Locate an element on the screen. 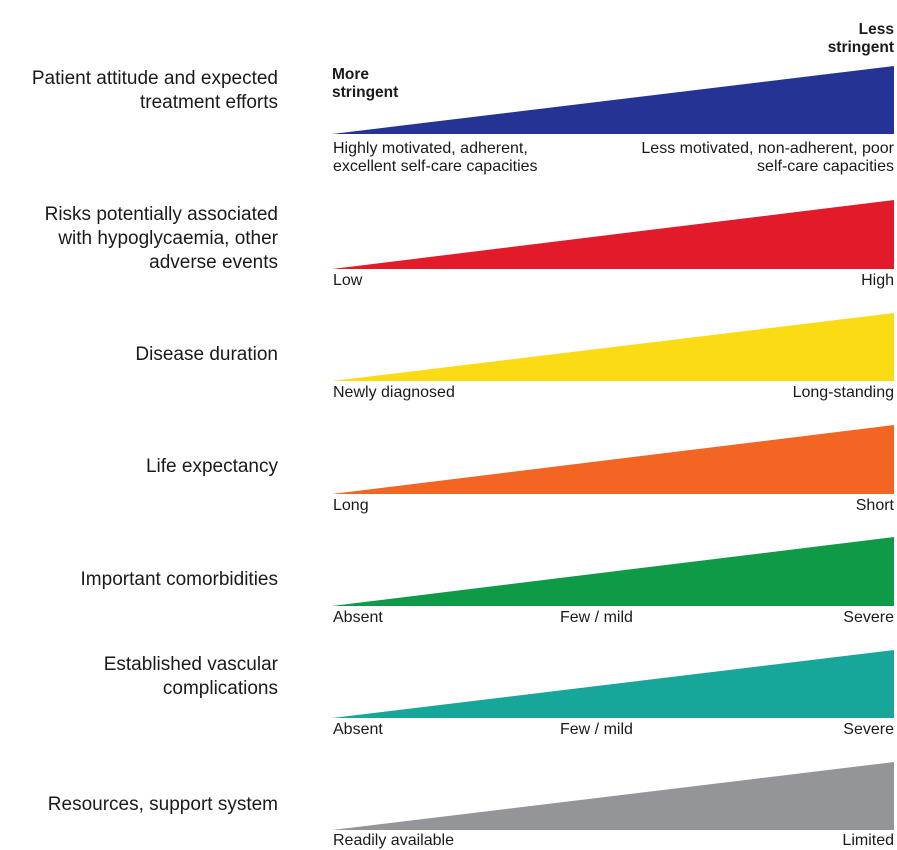  gradient-triangle-resources is located at coordinates (613, 796).